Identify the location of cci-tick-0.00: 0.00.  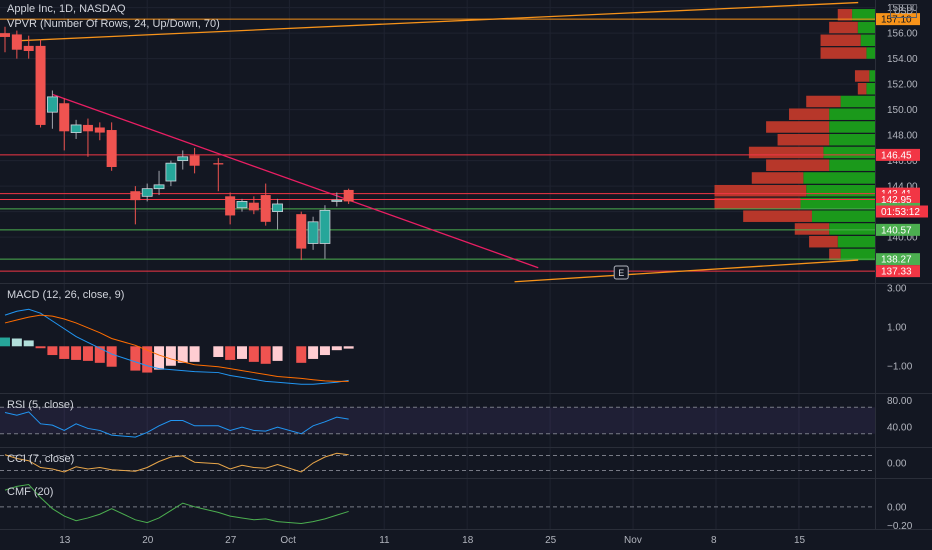
(897, 464).